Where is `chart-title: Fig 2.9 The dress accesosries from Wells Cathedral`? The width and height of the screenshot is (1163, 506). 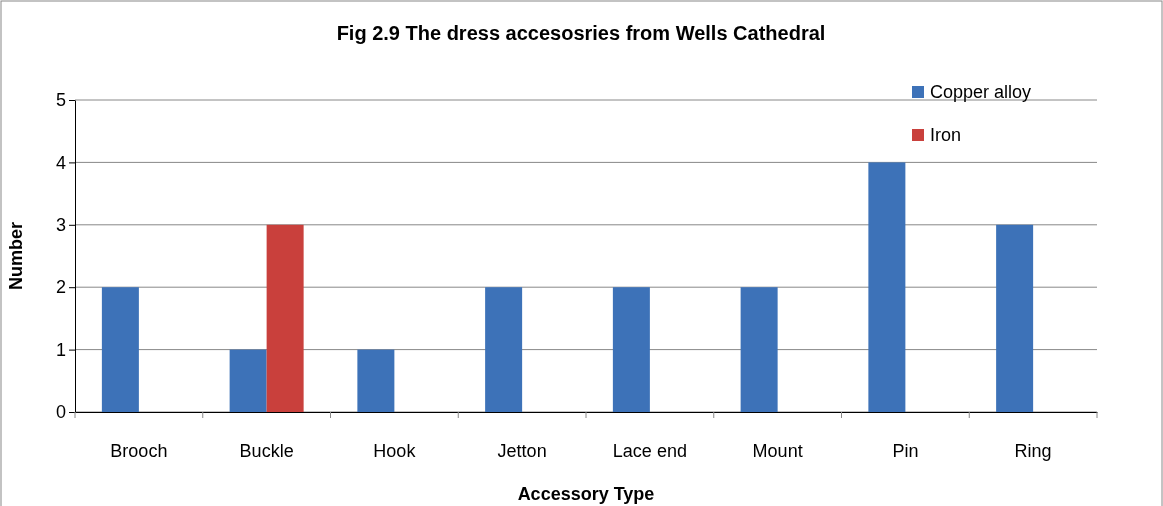 chart-title: Fig 2.9 The dress accesosries from Wells Cathedral is located at coordinates (581, 33).